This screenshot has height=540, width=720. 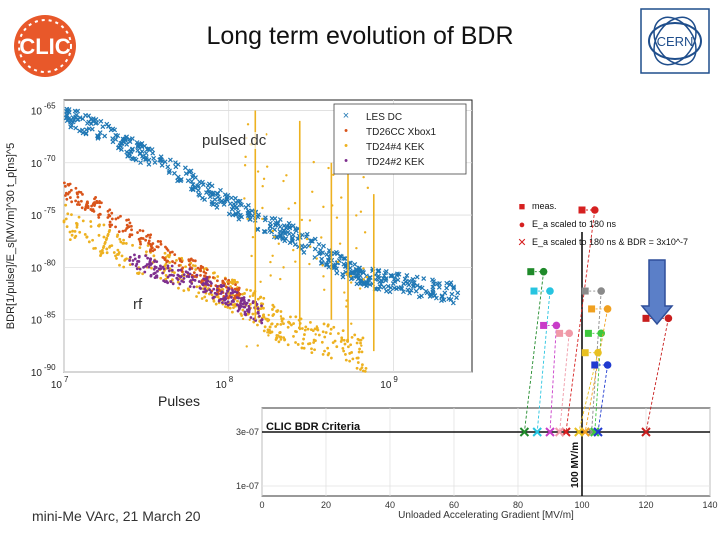 I want to click on y-tick-exponent: -90, so click(x=50, y=367).